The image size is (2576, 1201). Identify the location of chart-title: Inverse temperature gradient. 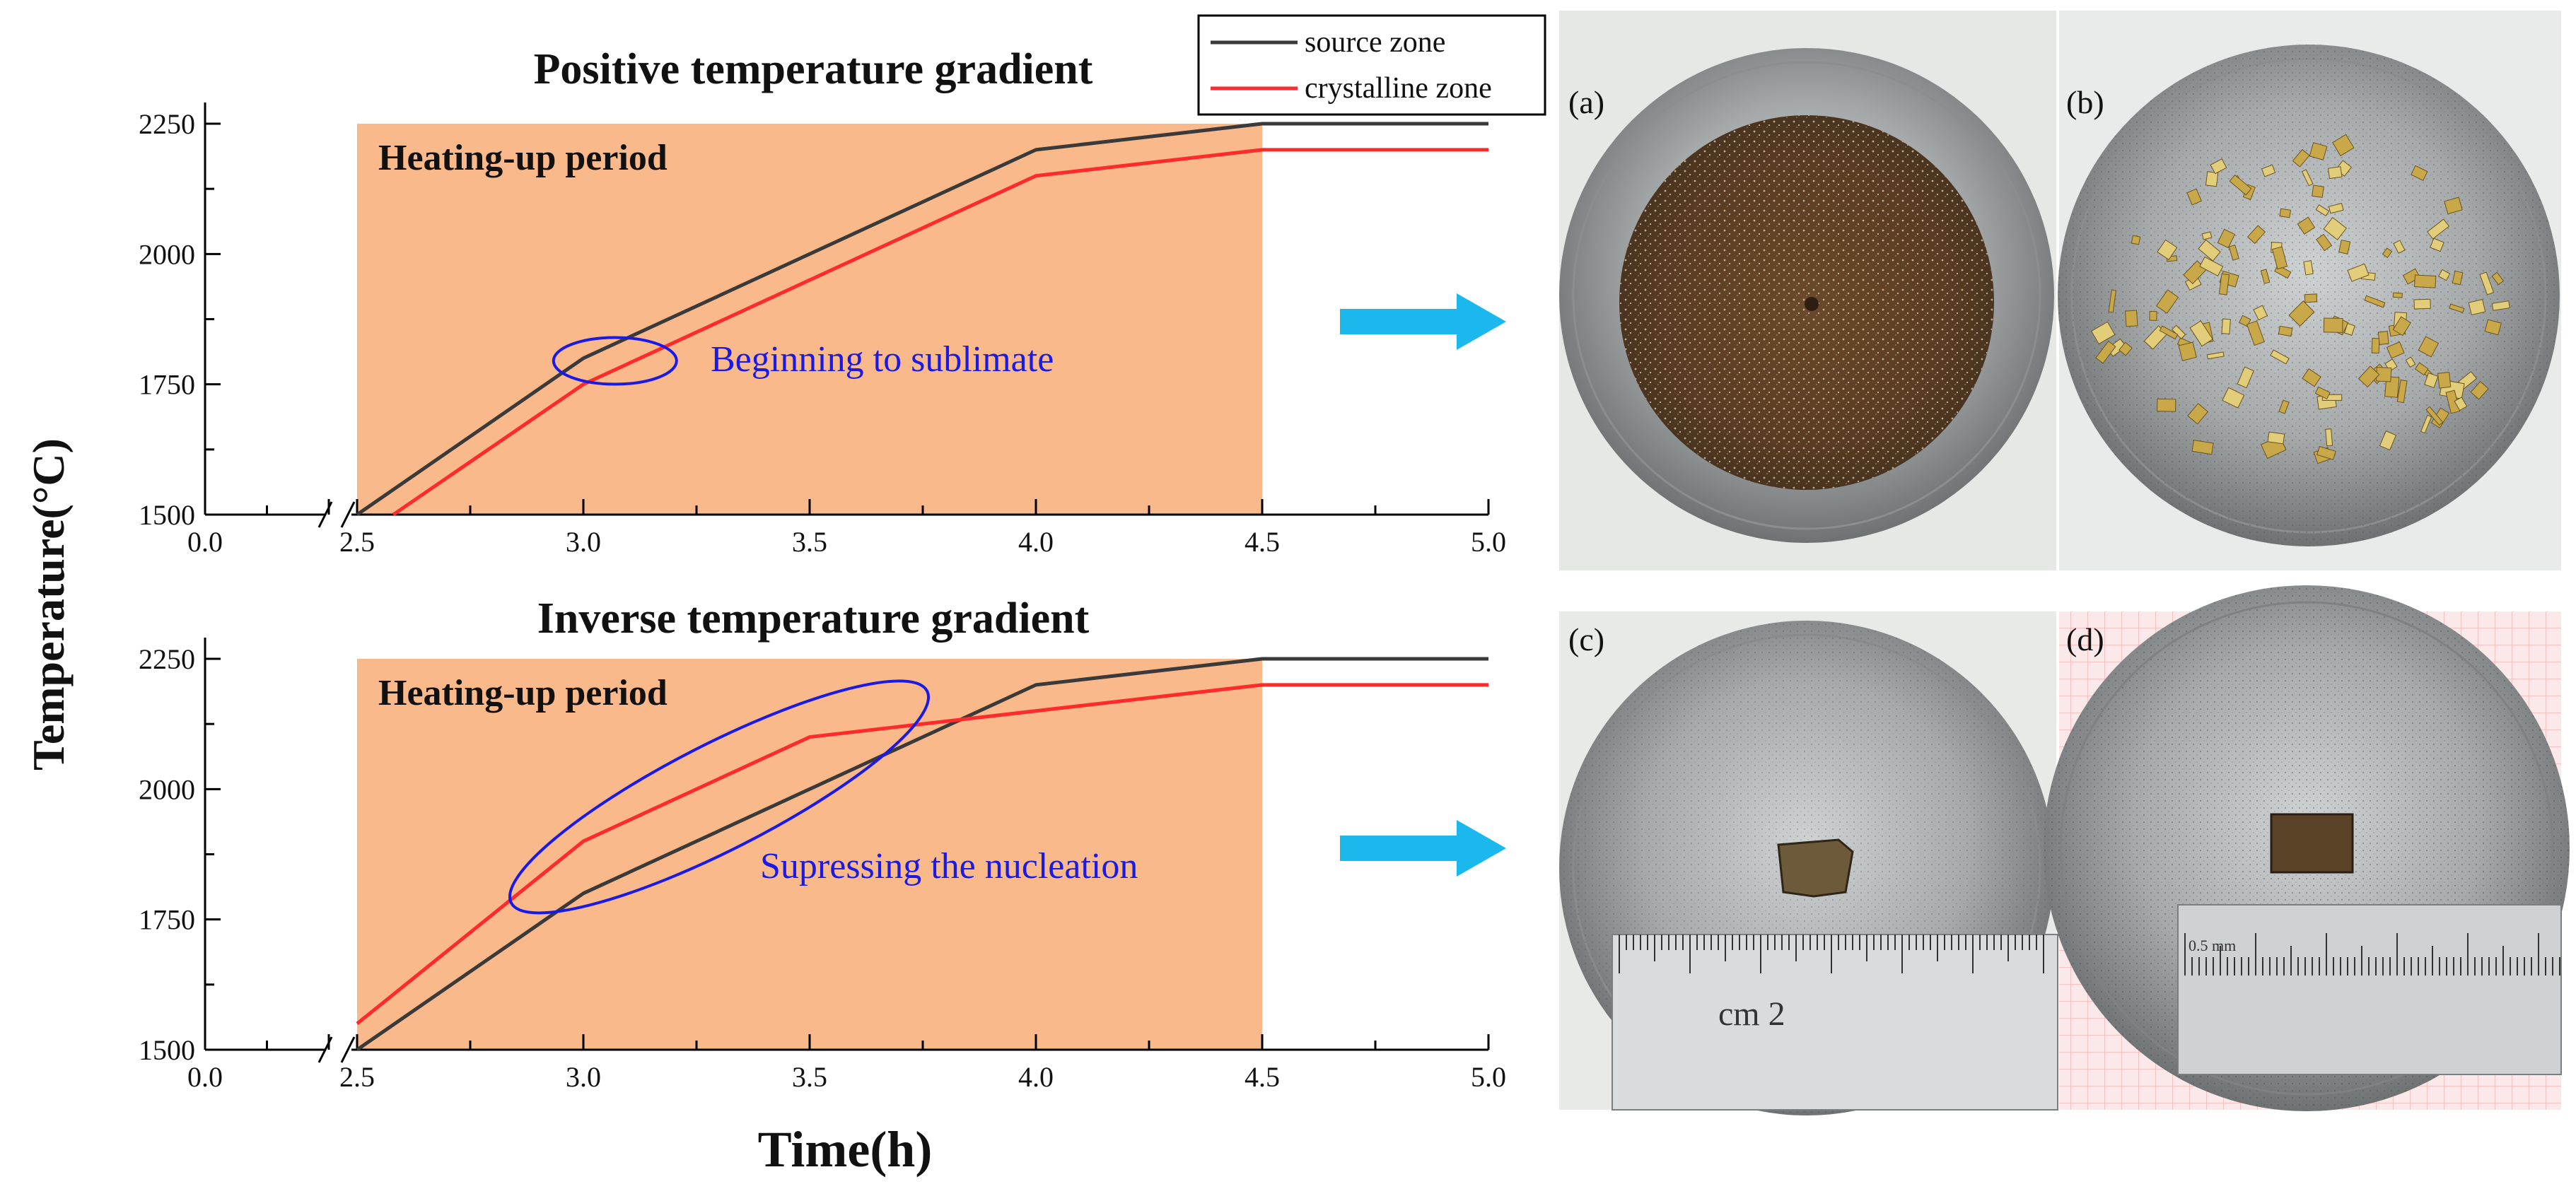
(813, 618).